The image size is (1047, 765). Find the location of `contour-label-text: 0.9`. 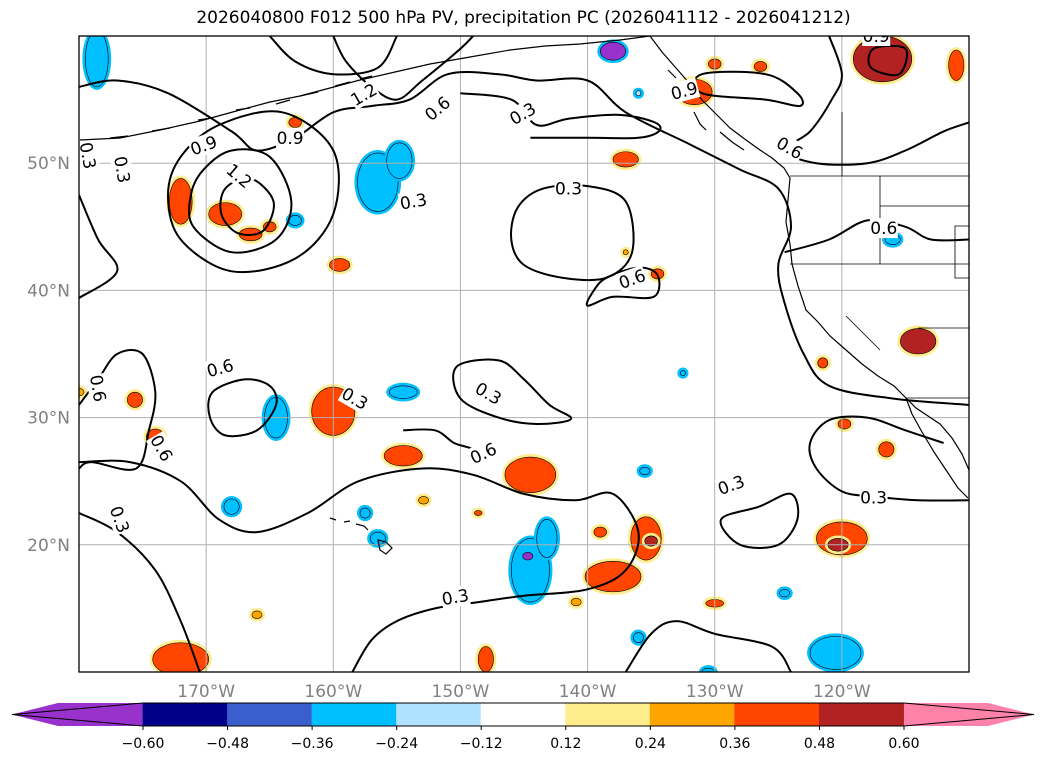

contour-label-text: 0.9 is located at coordinates (290, 139).